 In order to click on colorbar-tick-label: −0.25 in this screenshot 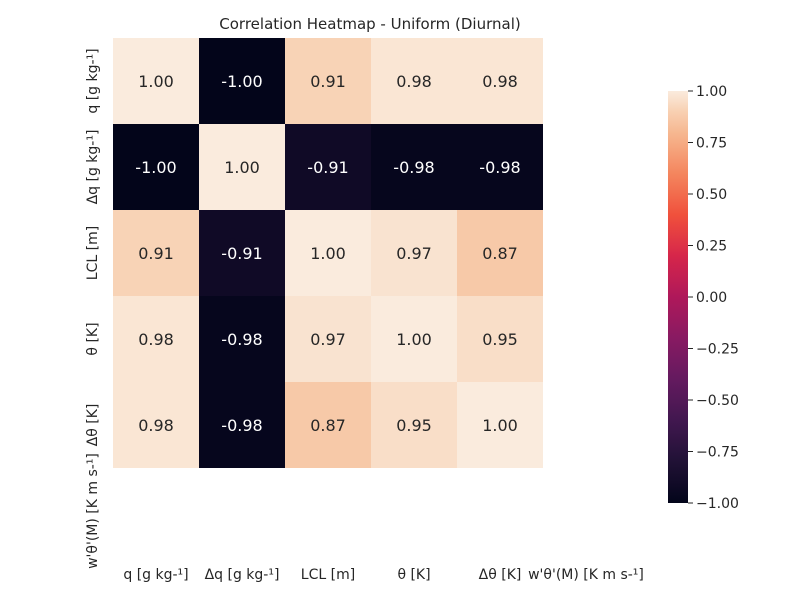, I will do `click(717, 350)`.